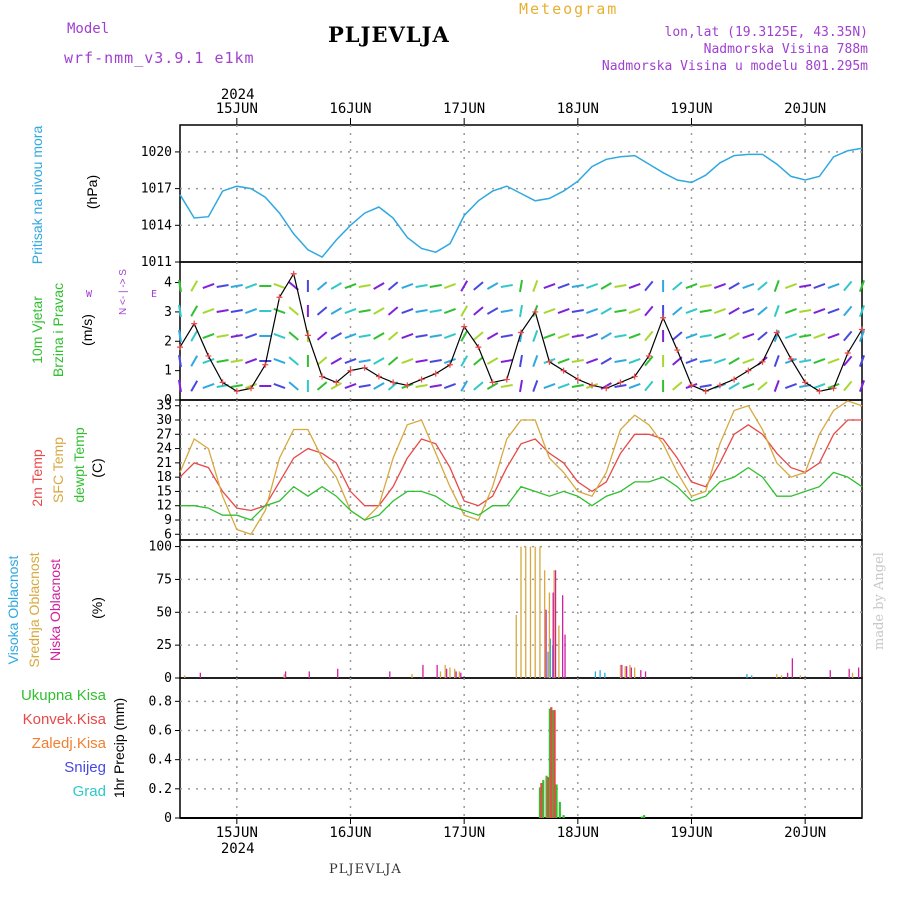 This screenshot has width=900, height=900. Describe the element at coordinates (164, 477) in the screenshot. I see `y-tick-label: 18` at that location.